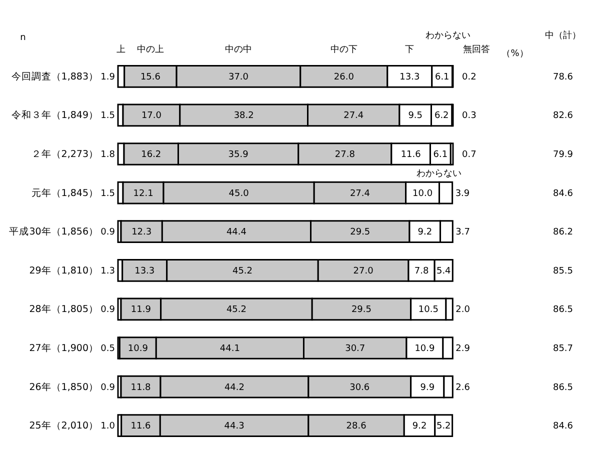 Image resolution: width=600 pixels, height=461 pixels. What do you see at coordinates (23, 38) in the screenshot?
I see `text: n` at bounding box center [23, 38].